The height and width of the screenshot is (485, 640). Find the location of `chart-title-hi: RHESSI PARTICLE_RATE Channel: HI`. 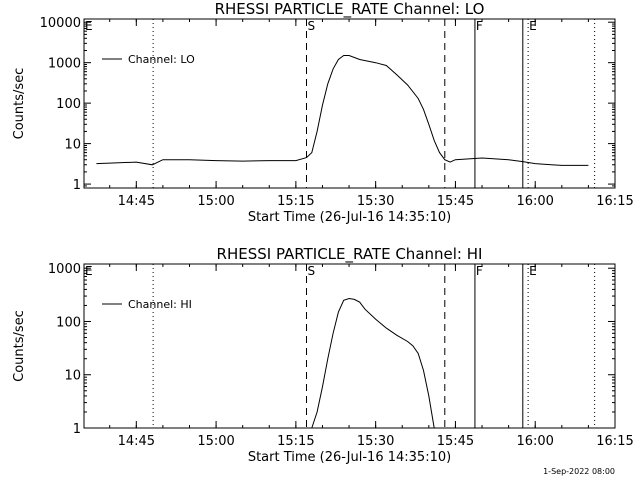

chart-title-hi: RHESSI PARTICLE_RATE Channel: HI is located at coordinates (350, 254).